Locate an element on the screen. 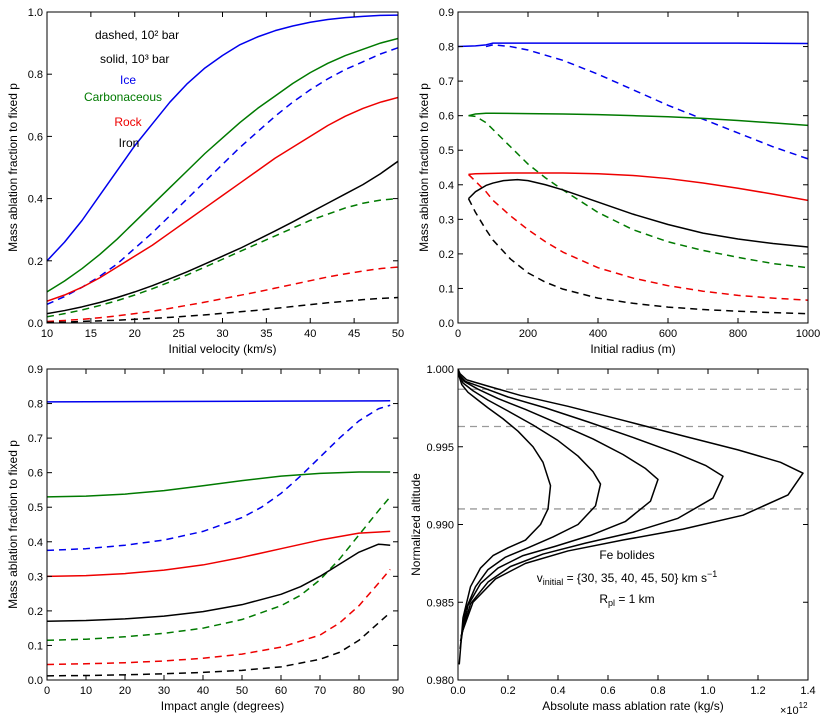 This screenshot has width=830, height=722. x-tick-label: 10 is located at coordinates (47, 334).